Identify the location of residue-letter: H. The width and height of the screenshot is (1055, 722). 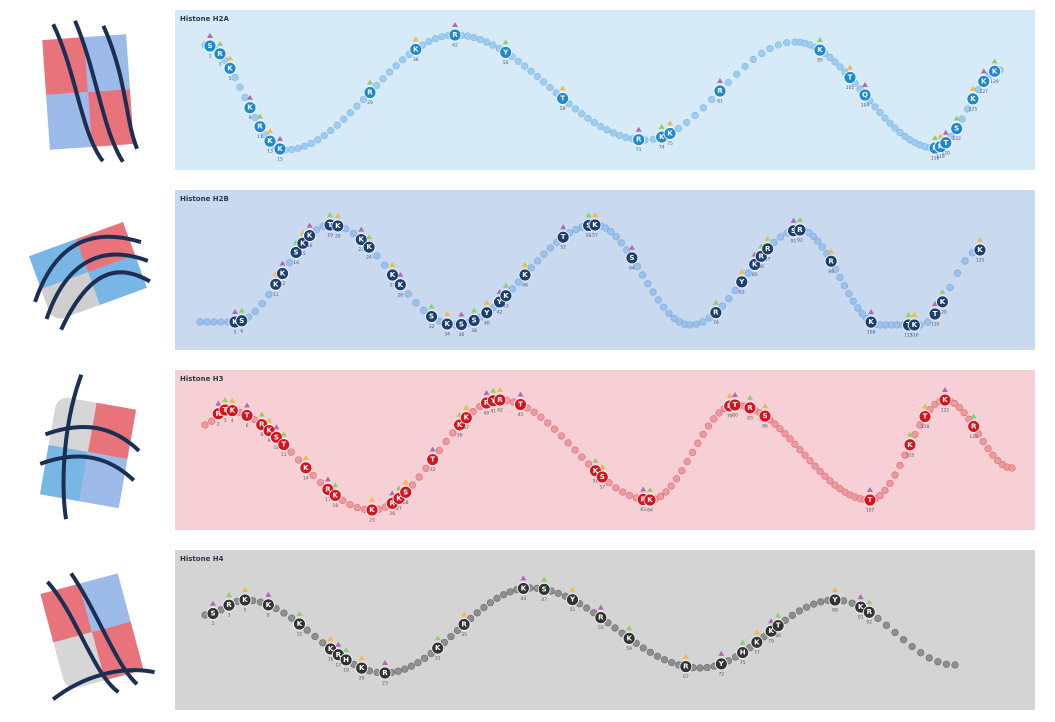
(346, 660).